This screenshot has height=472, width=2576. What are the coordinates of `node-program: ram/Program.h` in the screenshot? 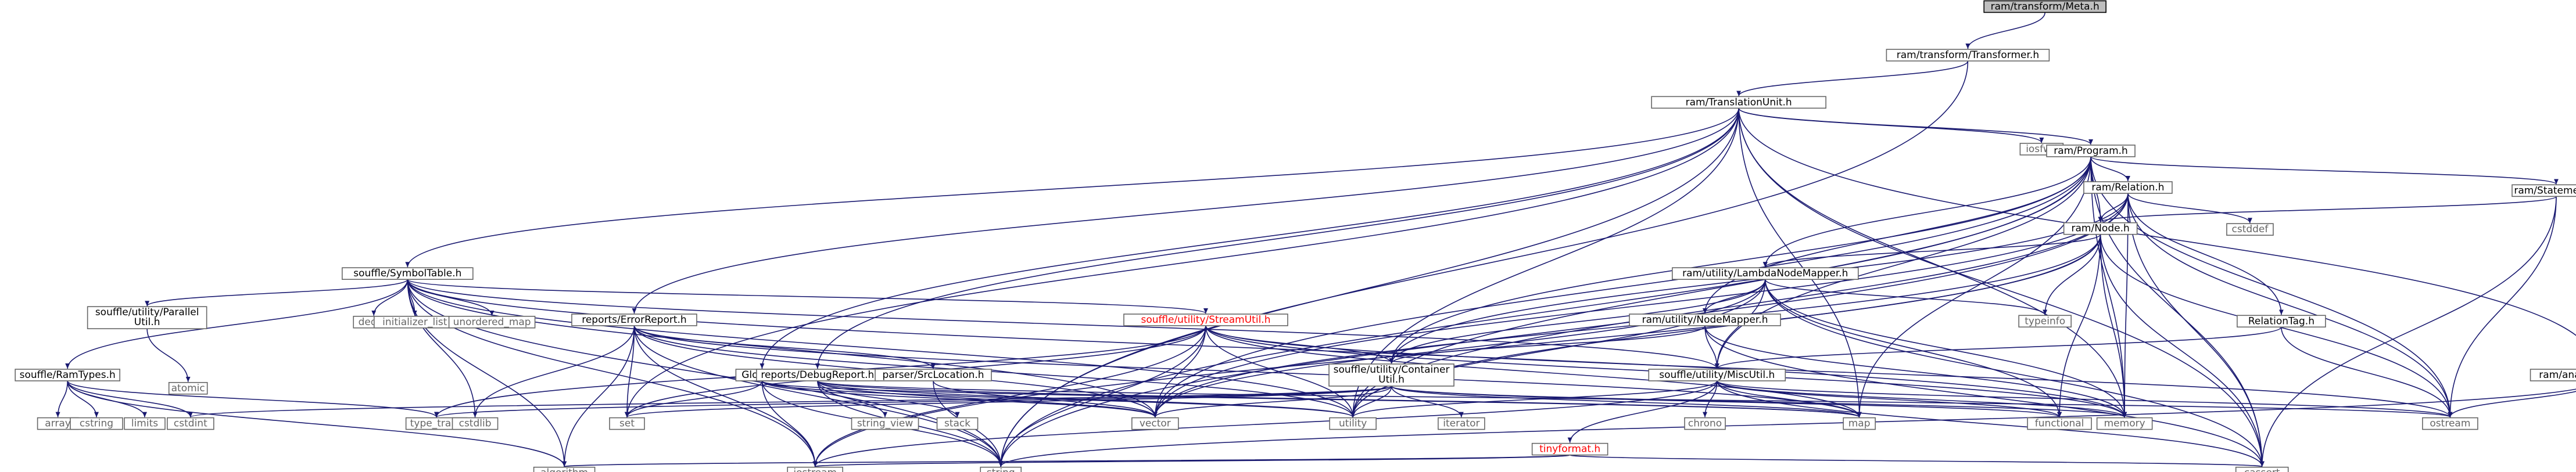 It's located at (2091, 151).